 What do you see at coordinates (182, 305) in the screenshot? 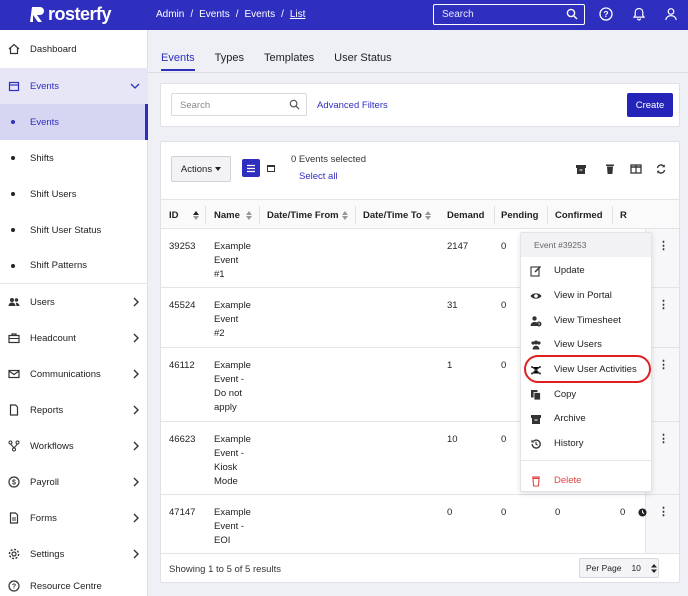
I see `cell-id: 45524` at bounding box center [182, 305].